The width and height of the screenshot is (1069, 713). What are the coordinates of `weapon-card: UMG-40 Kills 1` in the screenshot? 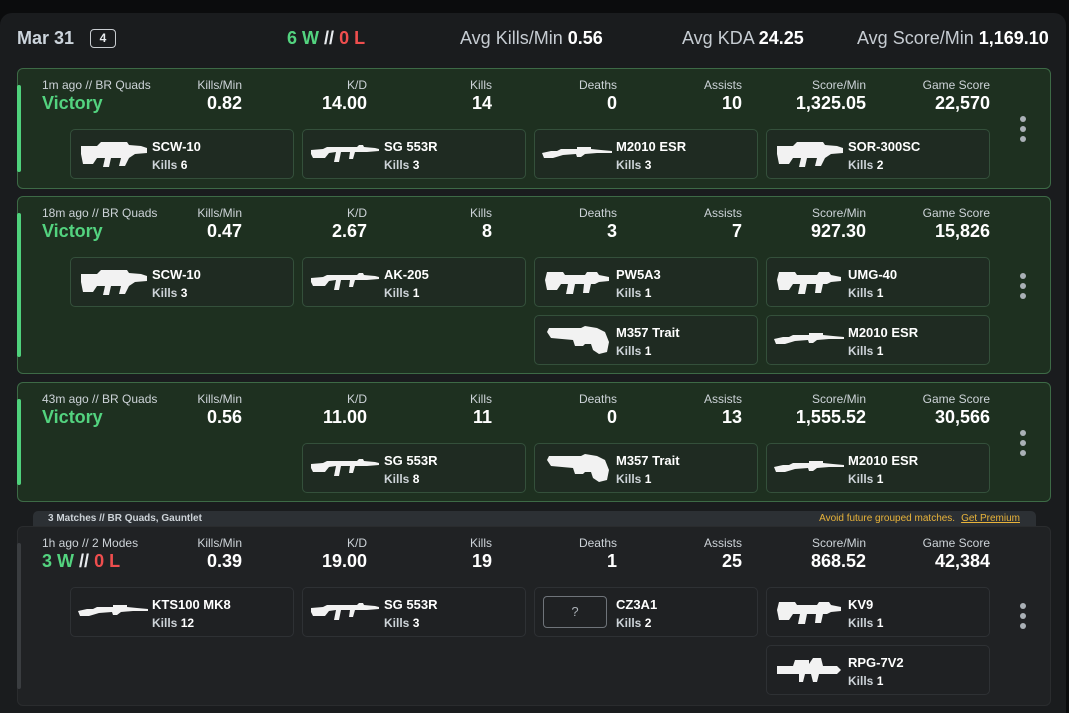 It's located at (878, 282).